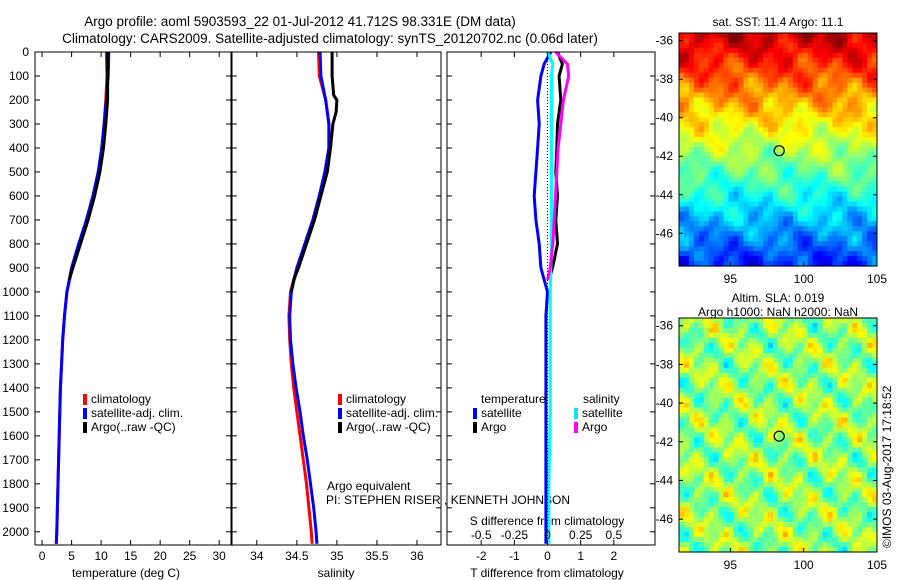 Image resolution: width=900 pixels, height=580 pixels. I want to click on legend-0-2: Argo(..raw -QC), so click(133, 427).